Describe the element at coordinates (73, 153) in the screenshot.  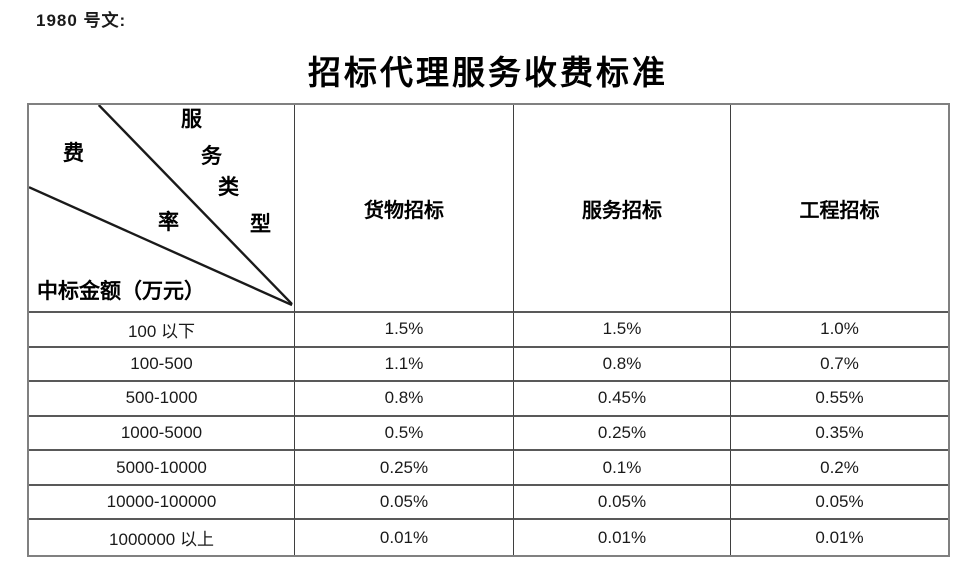
I see `corner-fee-char: 费` at that location.